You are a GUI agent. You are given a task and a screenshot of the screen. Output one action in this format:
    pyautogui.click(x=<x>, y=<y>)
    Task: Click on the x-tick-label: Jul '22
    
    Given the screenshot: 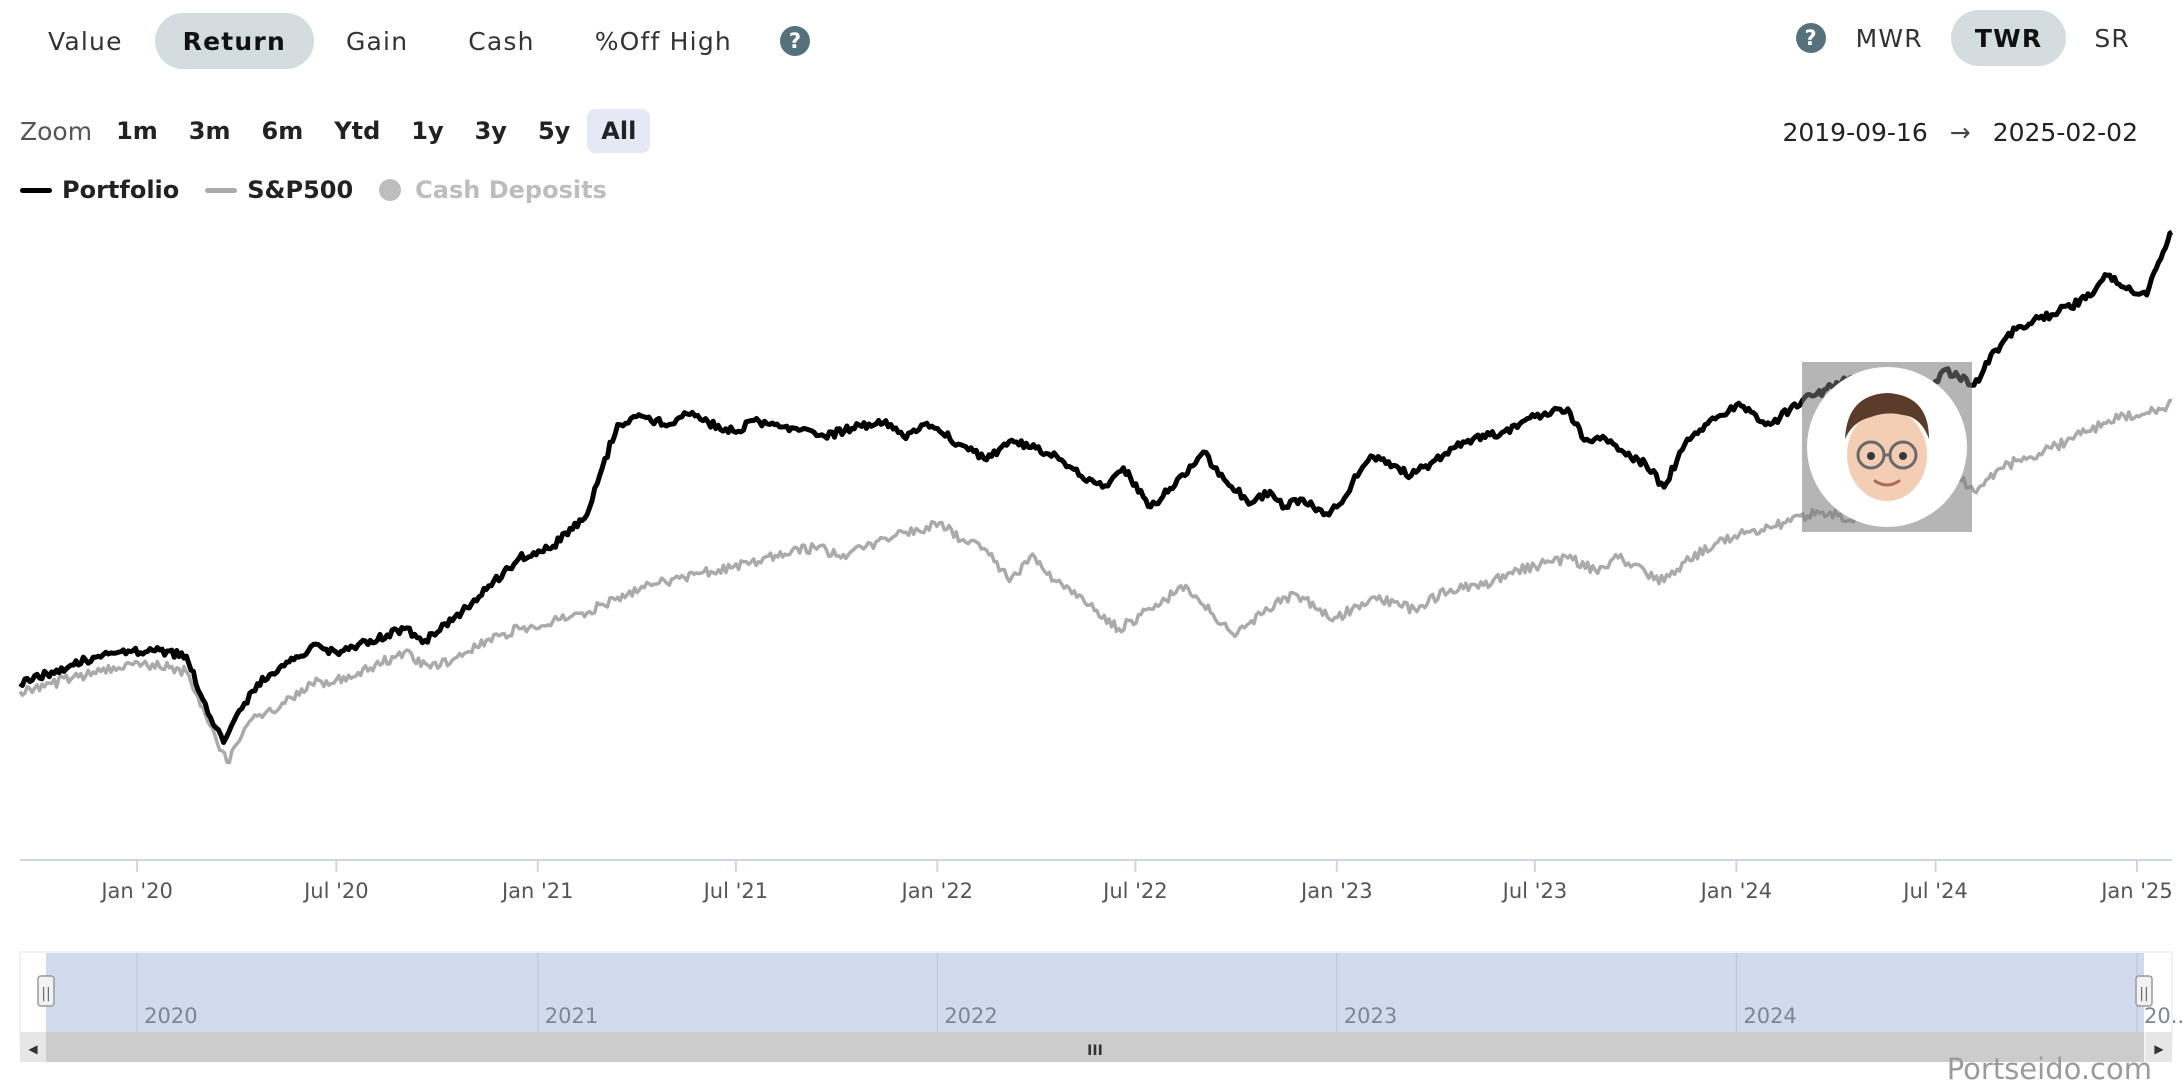 What is the action you would take?
    pyautogui.click(x=1134, y=891)
    